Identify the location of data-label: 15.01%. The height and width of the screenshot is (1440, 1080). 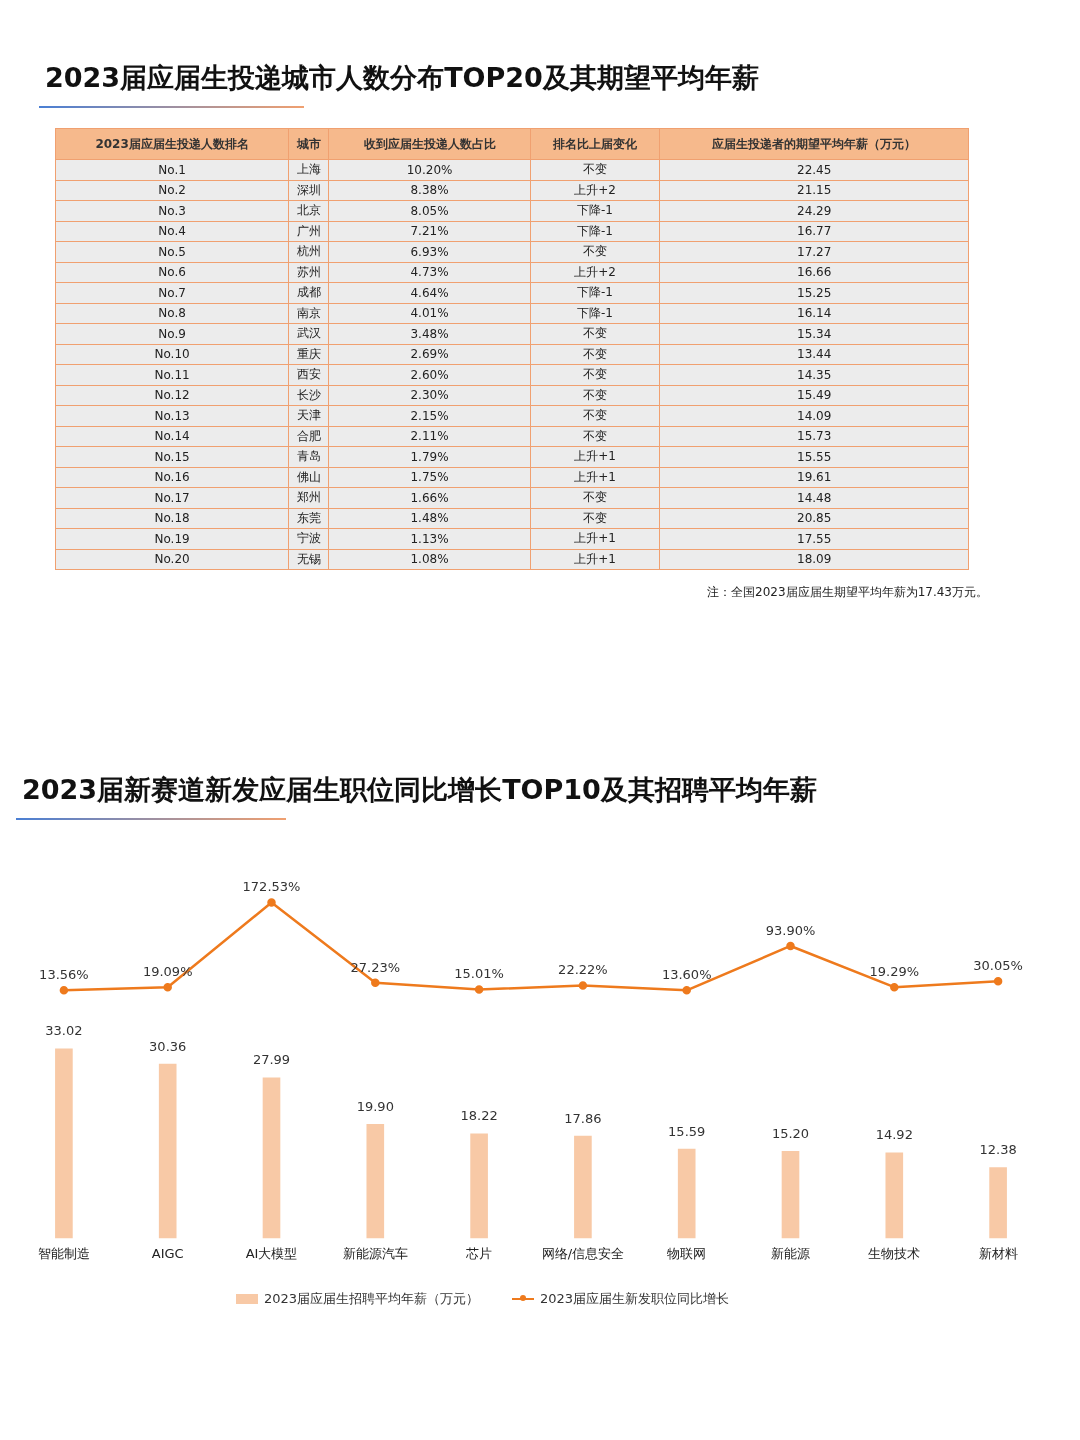
(479, 974).